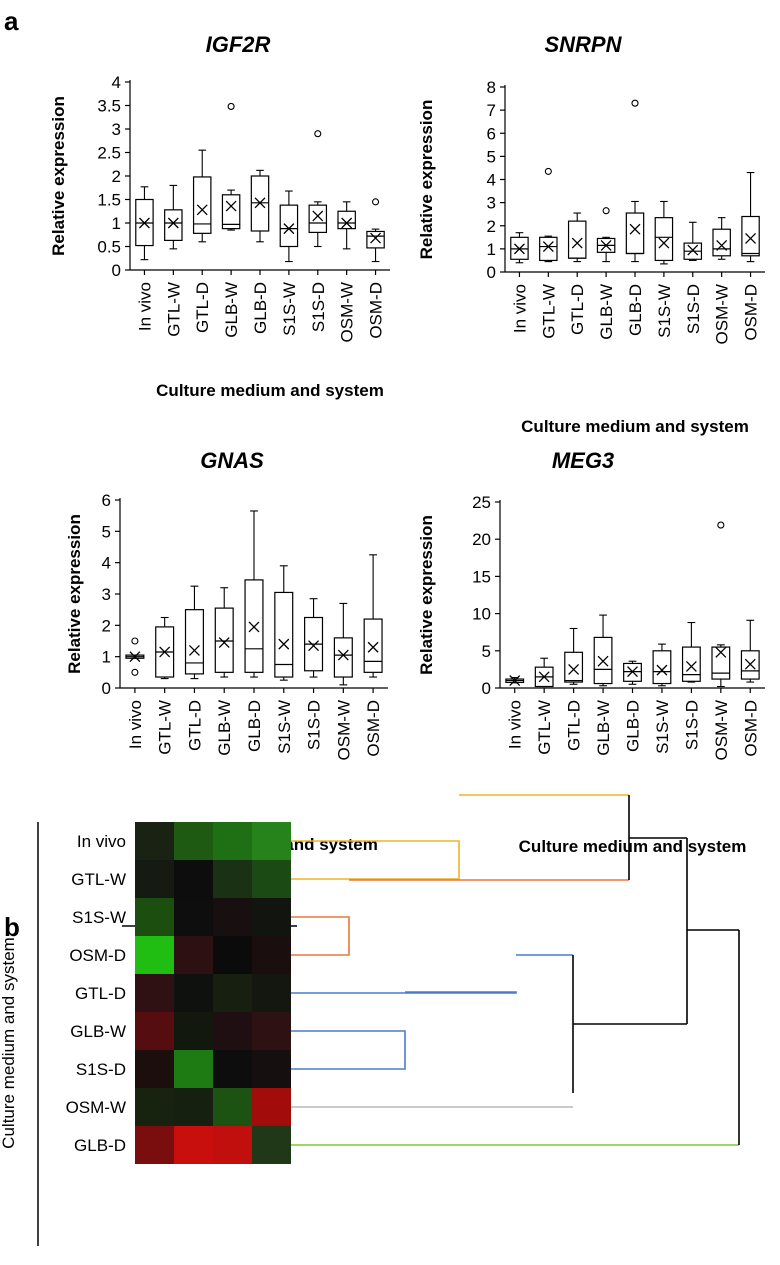 This screenshot has height=1265, width=780. Describe the element at coordinates (238, 44) in the screenshot. I see `chart-title: IGF2R` at that location.